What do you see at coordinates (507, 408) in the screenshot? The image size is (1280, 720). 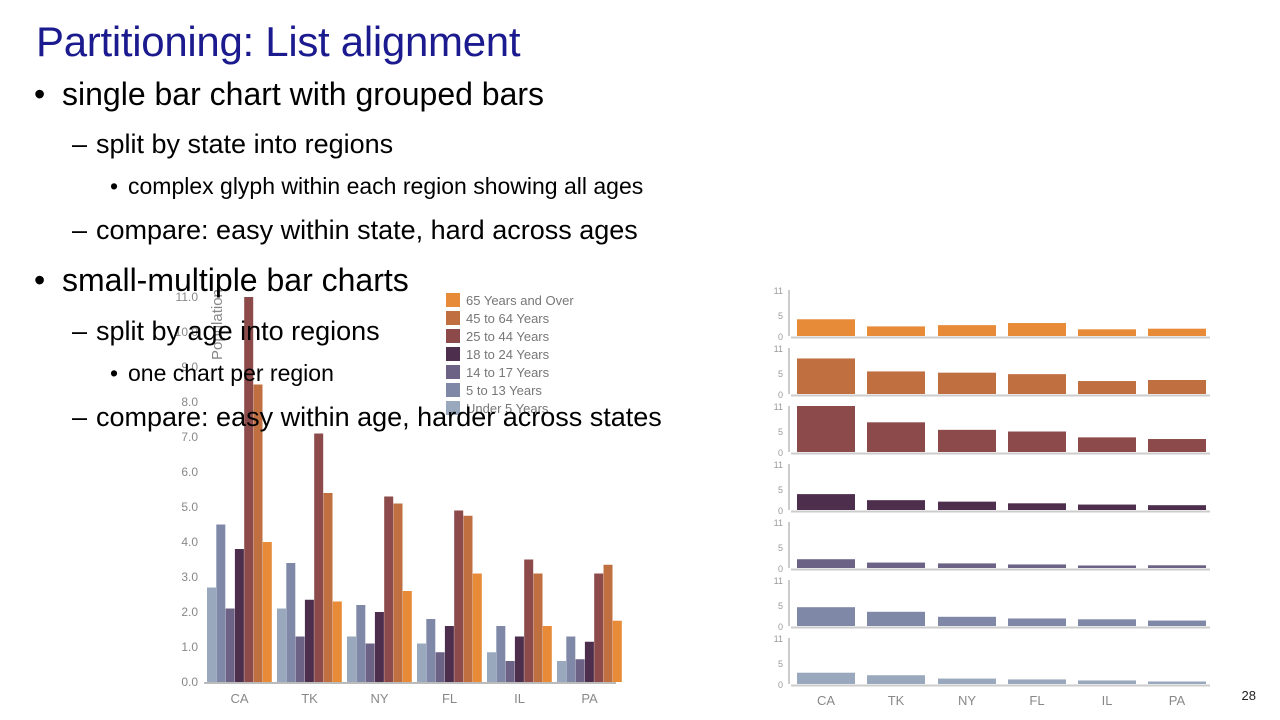 I see `legend-entry: Under 5 Years` at bounding box center [507, 408].